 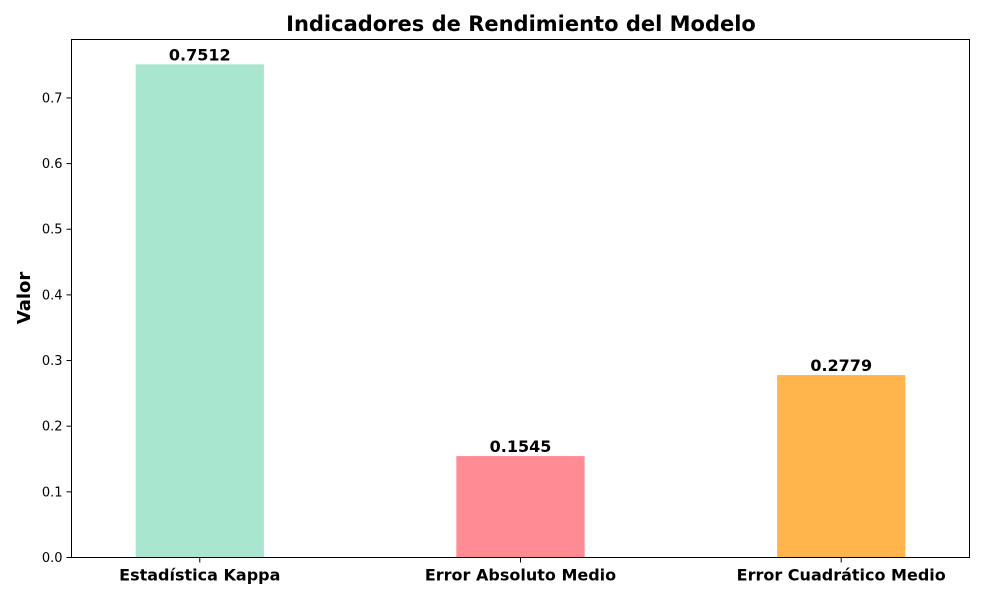 What do you see at coordinates (199, 575) in the screenshot?
I see `x-tick-label: Estadística Kappa` at bounding box center [199, 575].